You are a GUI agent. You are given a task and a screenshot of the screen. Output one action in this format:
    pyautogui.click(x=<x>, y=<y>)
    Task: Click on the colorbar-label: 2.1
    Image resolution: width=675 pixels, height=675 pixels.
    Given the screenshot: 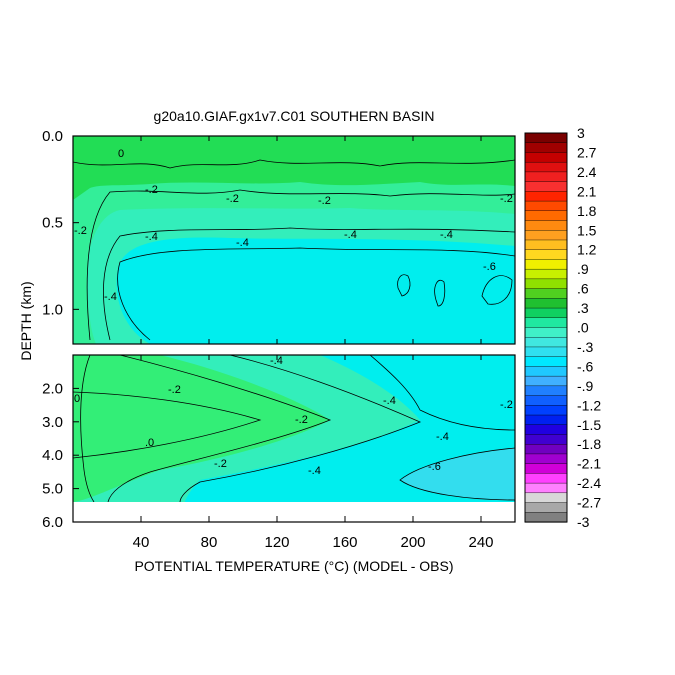 What is the action you would take?
    pyautogui.click(x=587, y=191)
    